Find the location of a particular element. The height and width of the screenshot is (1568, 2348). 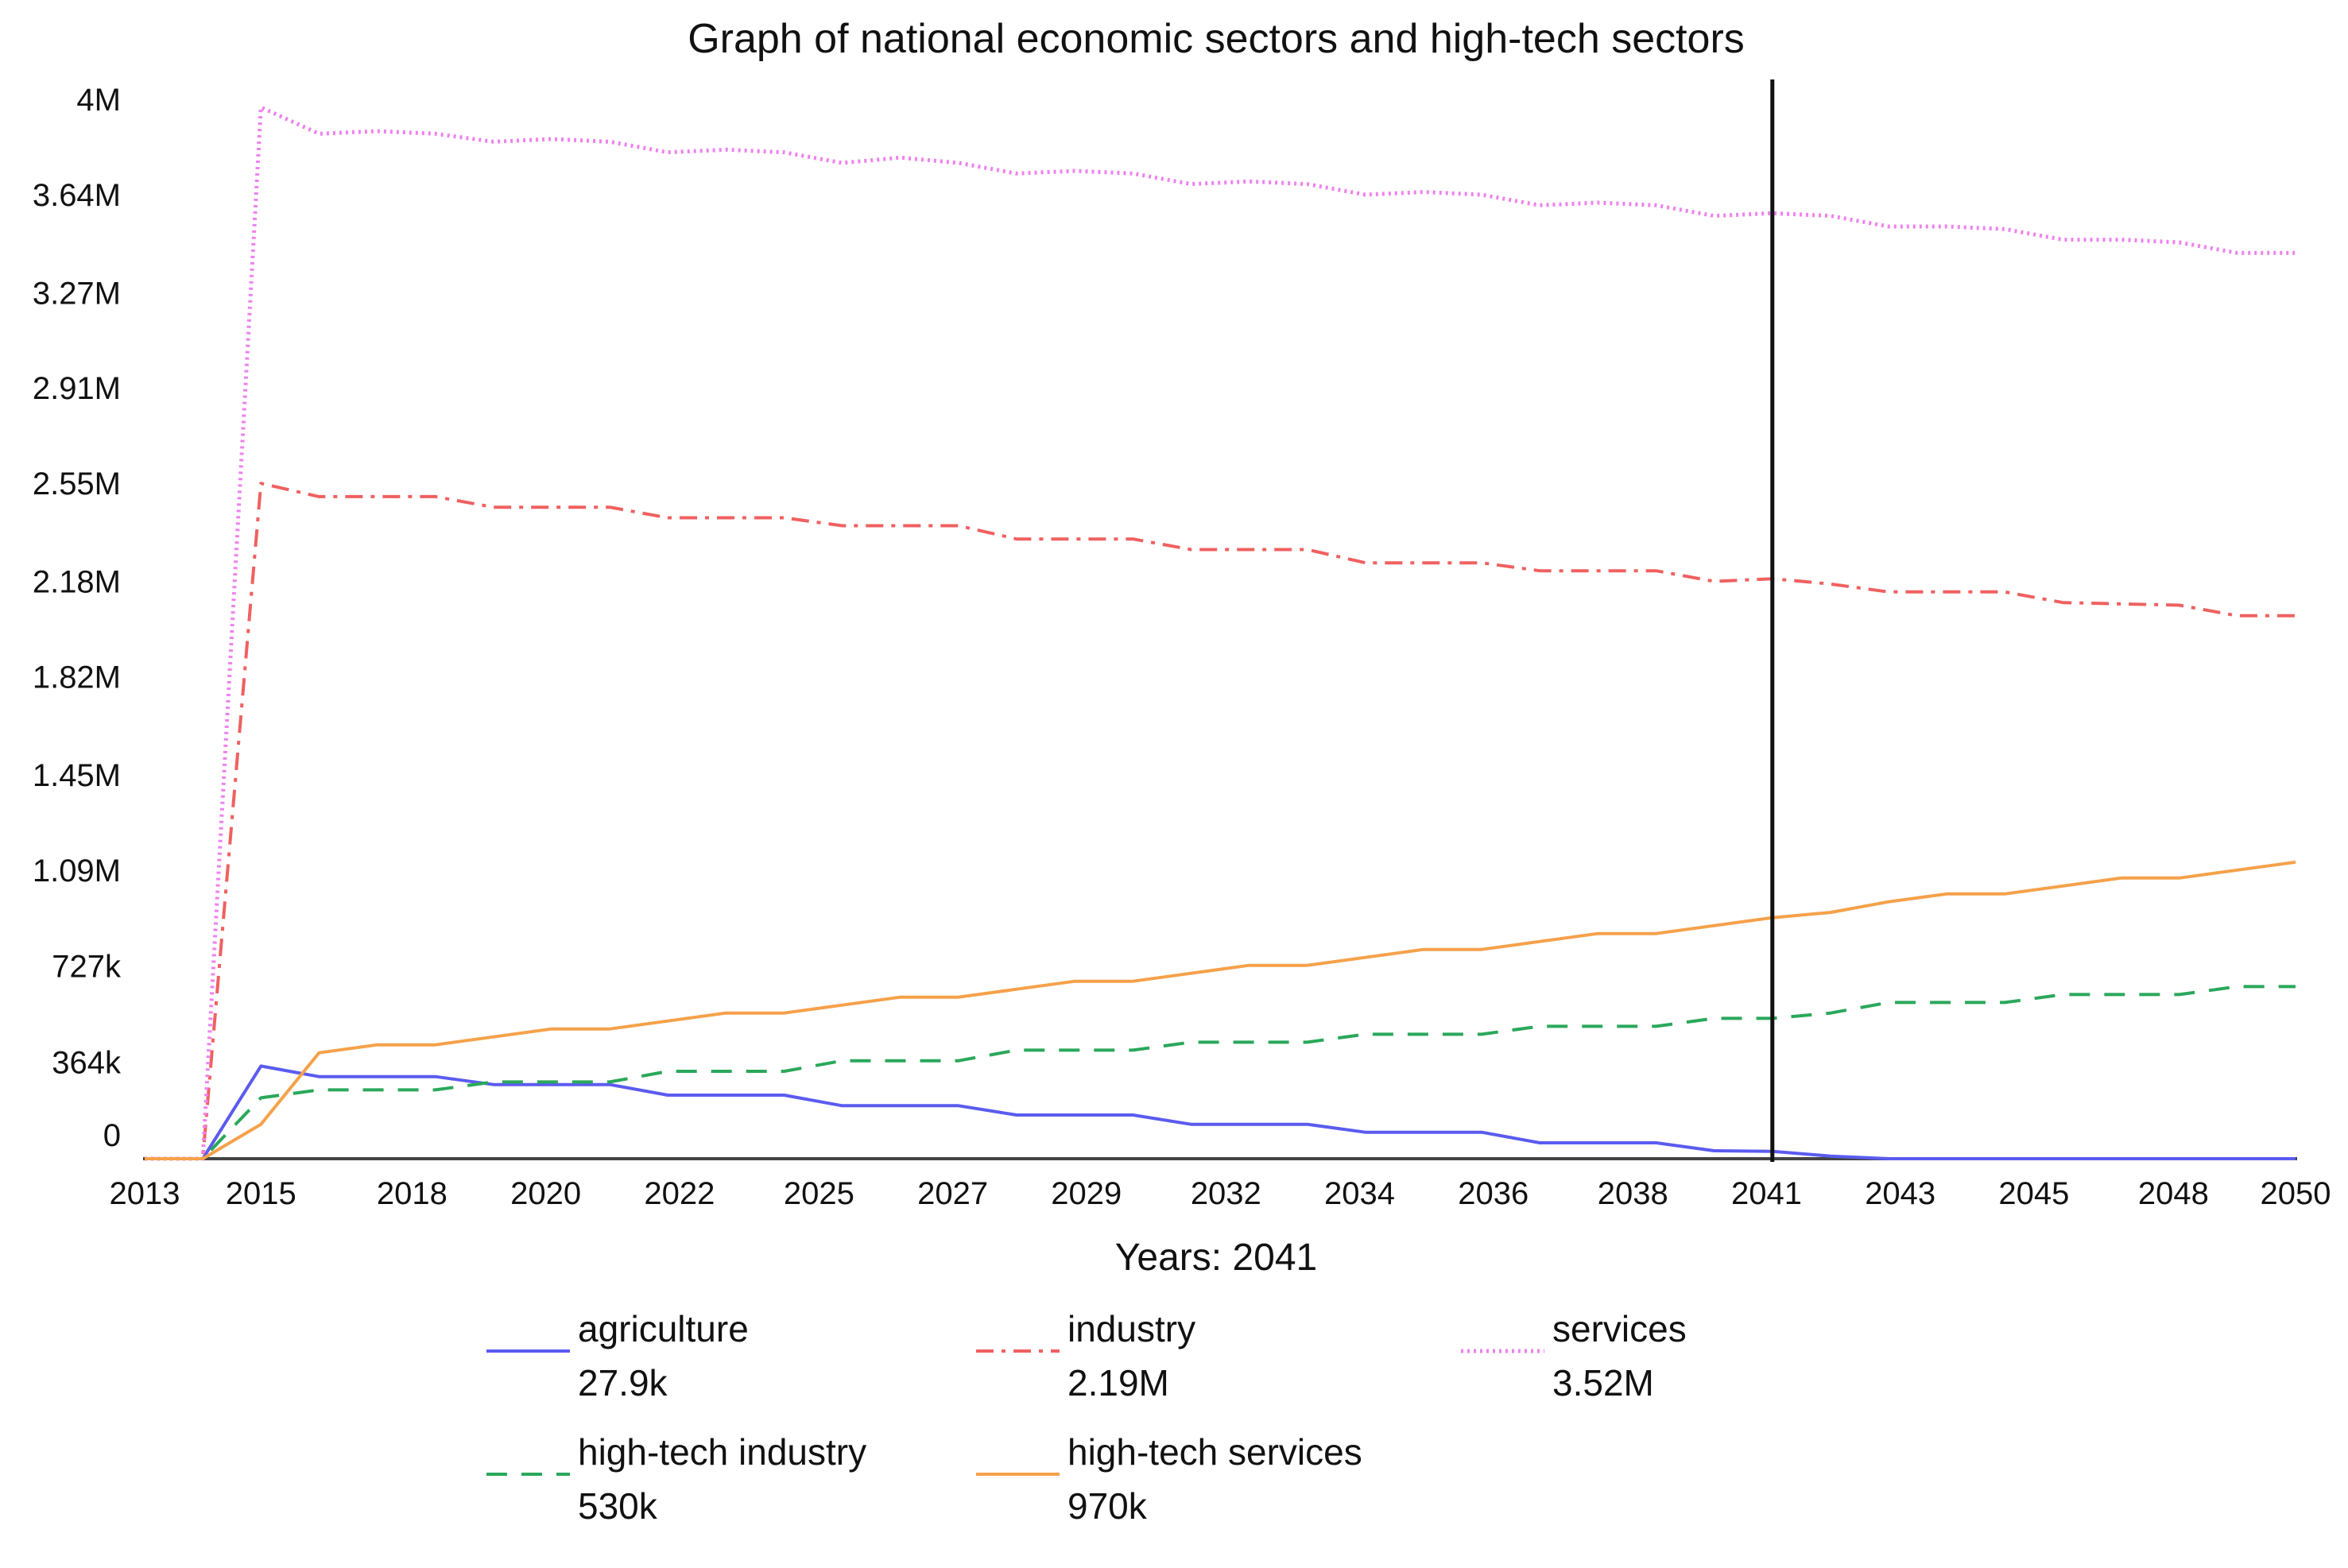

x-tick-label: 2029 is located at coordinates (1086, 1193).